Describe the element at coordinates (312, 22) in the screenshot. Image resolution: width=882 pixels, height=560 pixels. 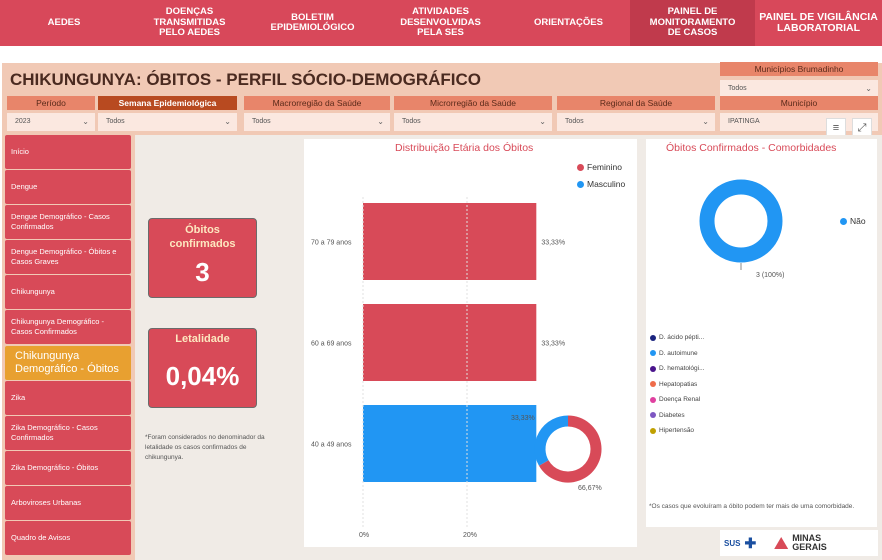
I see `nav-boletim: BOLETIM EPIDEMIOLÓGICO` at that location.